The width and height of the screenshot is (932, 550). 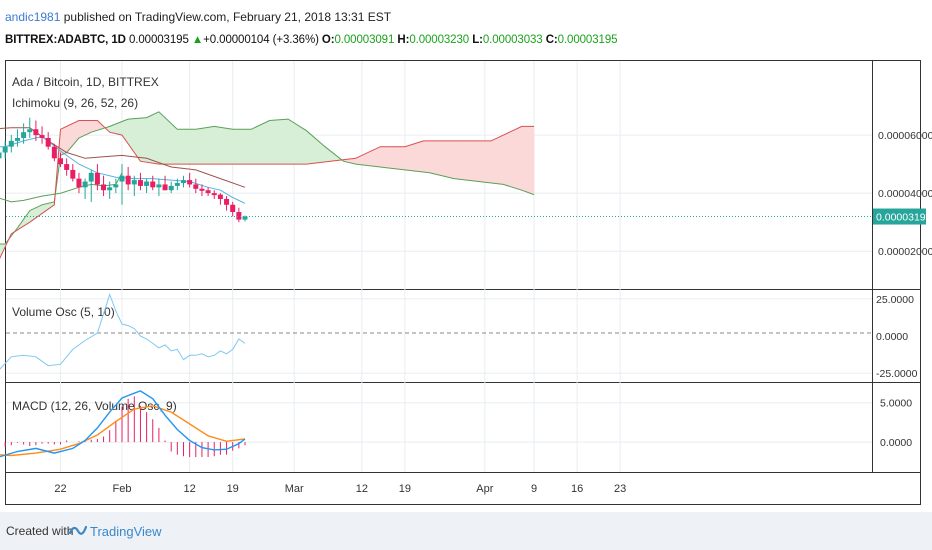 I want to click on time-tick-label: Apr, so click(x=484, y=489).